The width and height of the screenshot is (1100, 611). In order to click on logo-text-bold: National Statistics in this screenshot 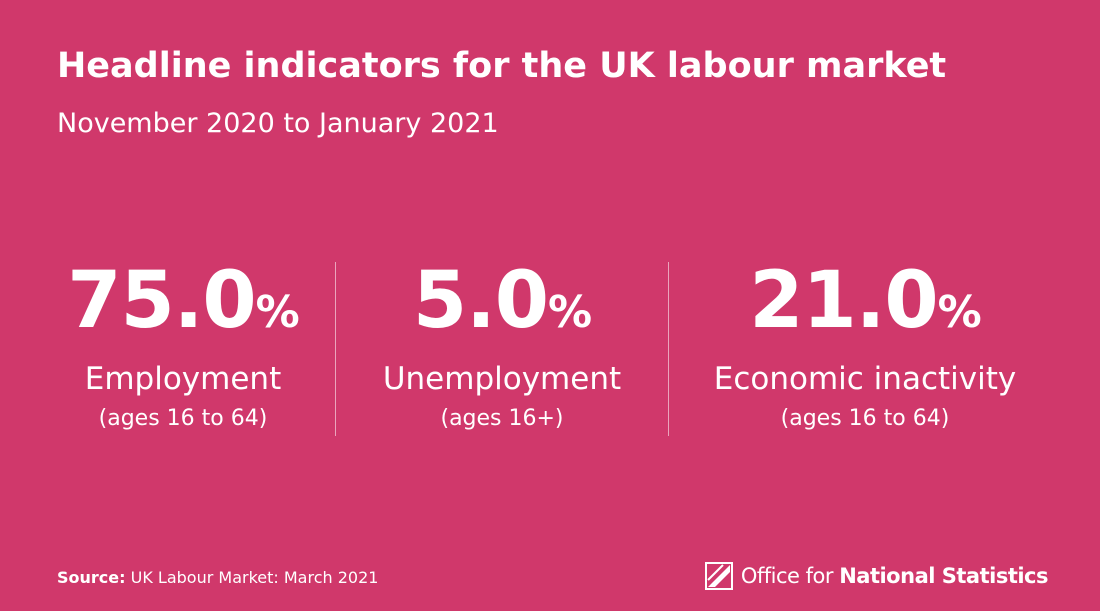, I will do `click(943, 576)`.